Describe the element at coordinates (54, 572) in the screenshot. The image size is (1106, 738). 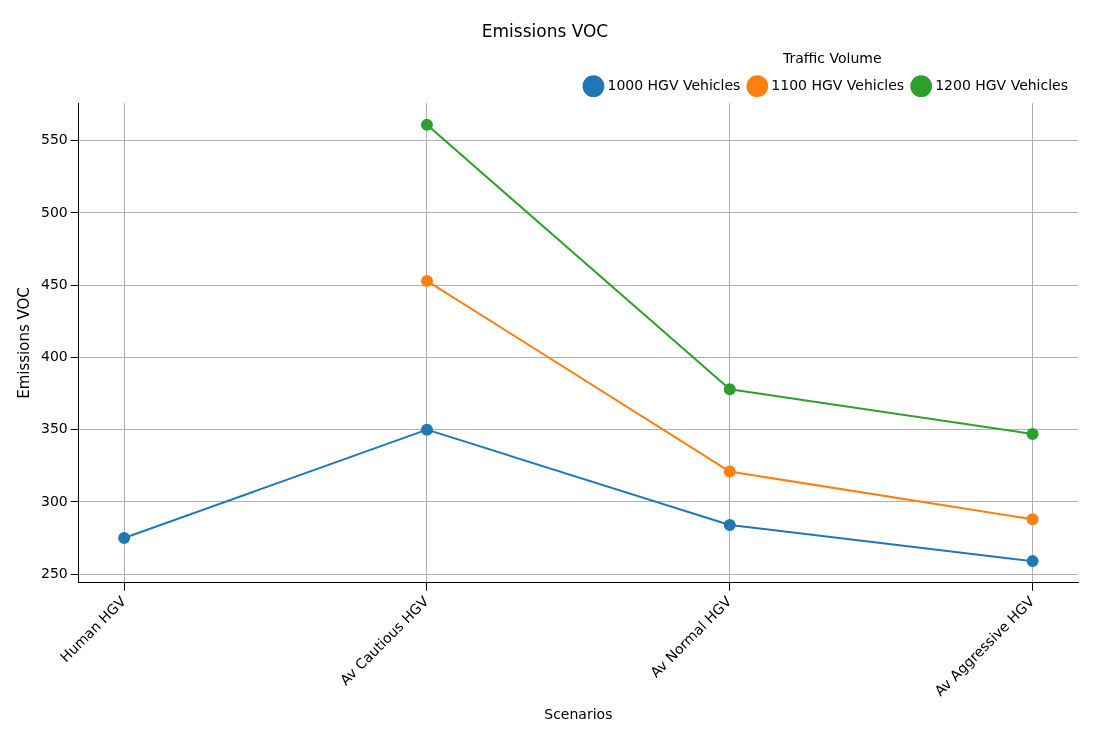
I see `y-tick-label: 250` at that location.